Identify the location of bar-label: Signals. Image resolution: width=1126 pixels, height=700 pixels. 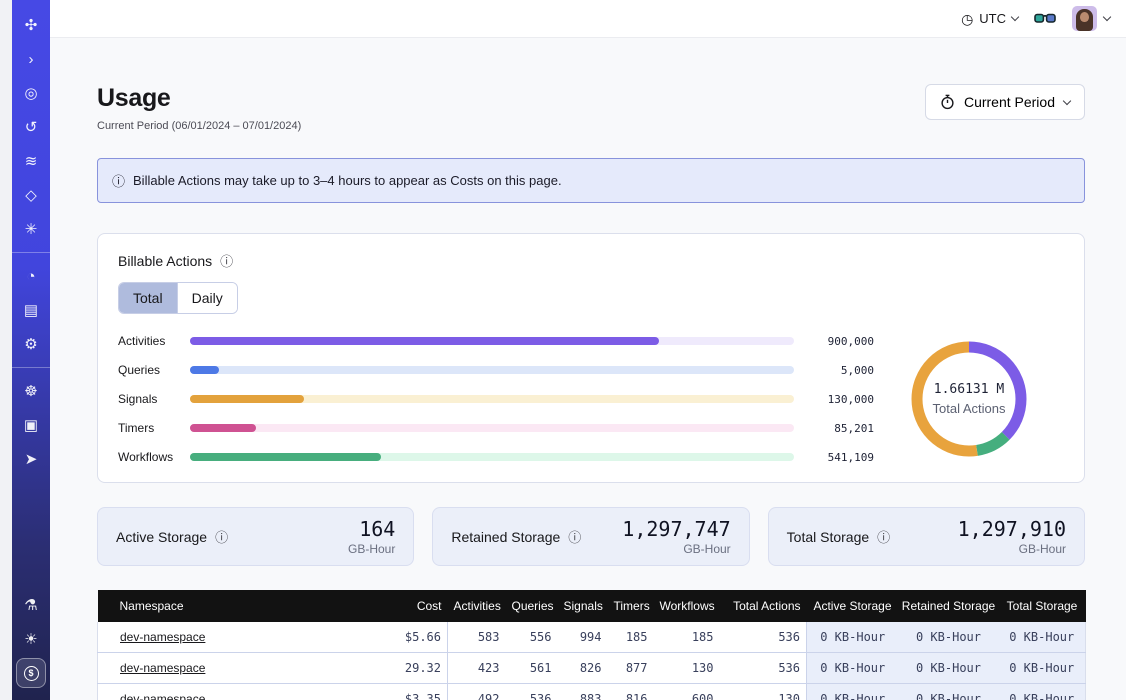
(138, 399).